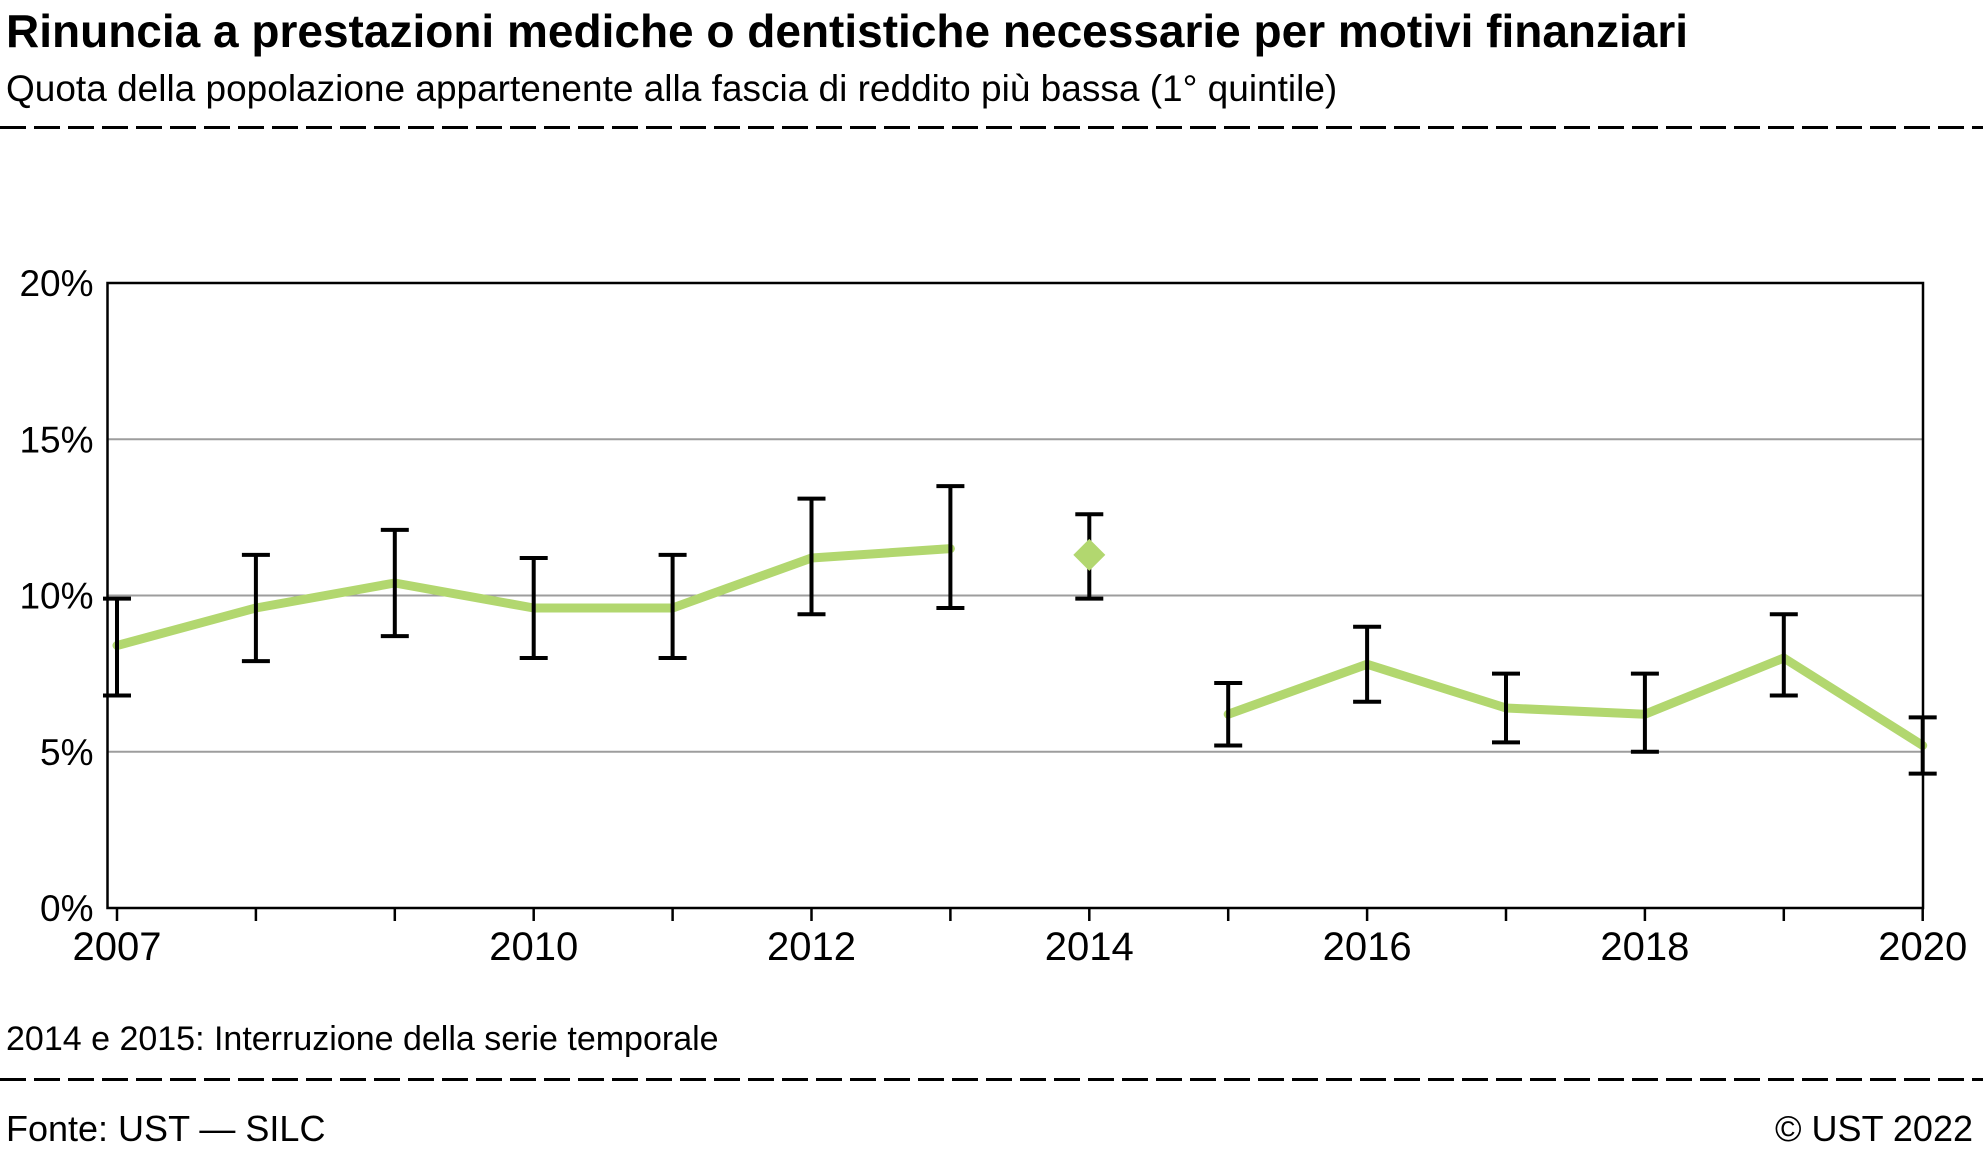 The height and width of the screenshot is (1161, 1983). What do you see at coordinates (1367, 947) in the screenshot?
I see `x-tick-label: 2016` at bounding box center [1367, 947].